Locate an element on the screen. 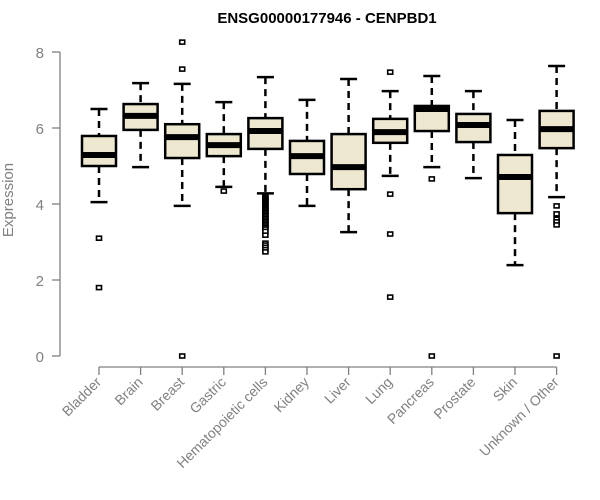  y-axis-label: Expression is located at coordinates (8, 200).